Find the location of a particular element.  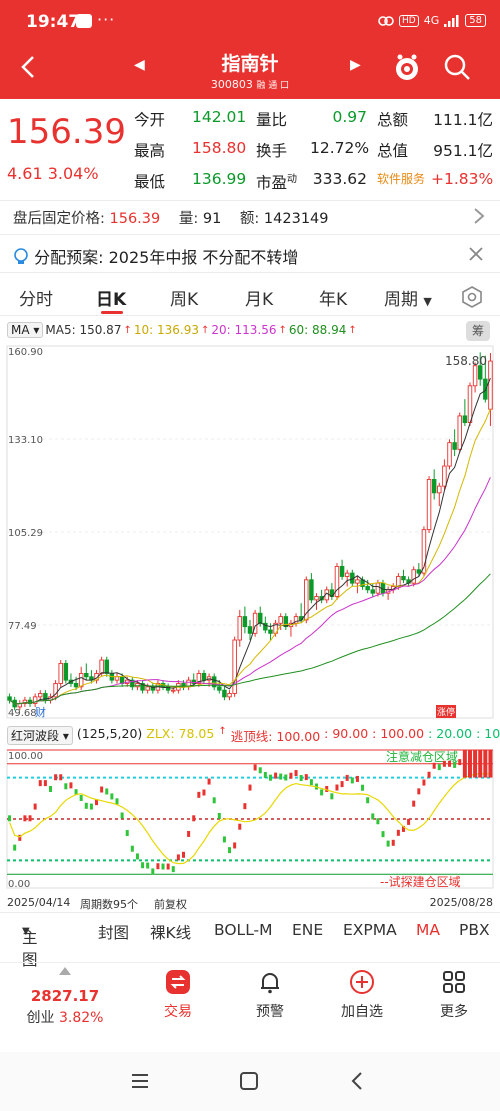

chevron-right-icon is located at coordinates (479, 216).